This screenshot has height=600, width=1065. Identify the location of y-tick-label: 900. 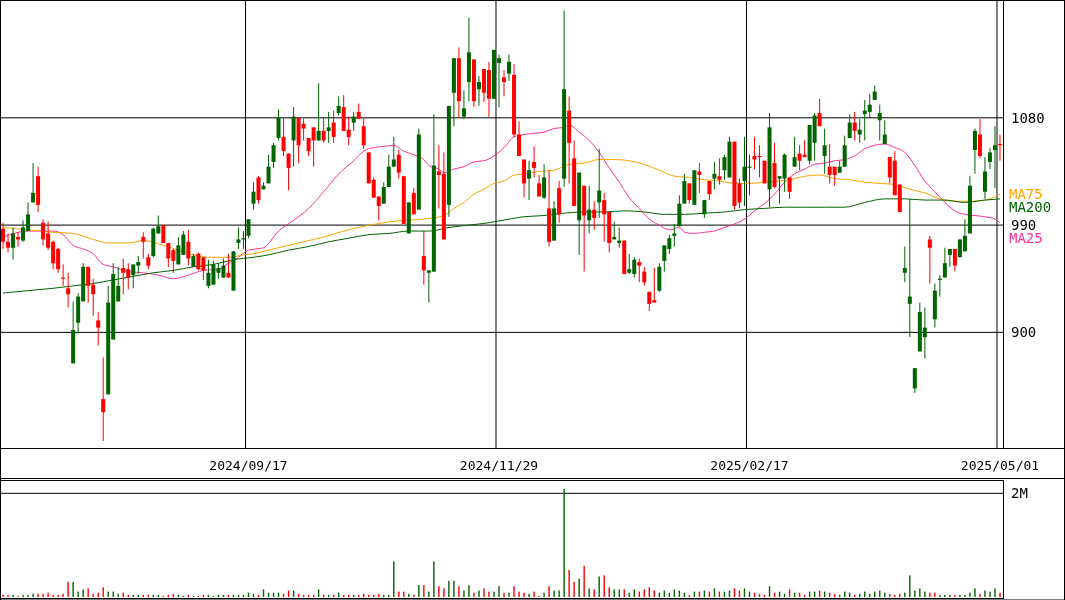
(1024, 332).